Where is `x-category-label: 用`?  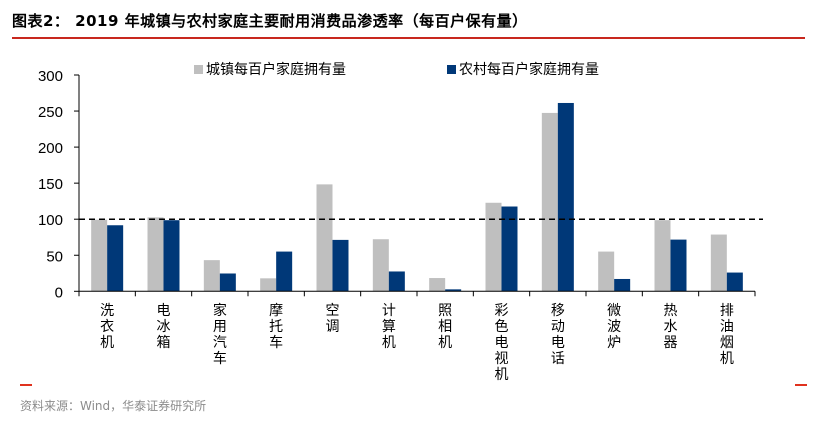 x-category-label: 用 is located at coordinates (220, 327).